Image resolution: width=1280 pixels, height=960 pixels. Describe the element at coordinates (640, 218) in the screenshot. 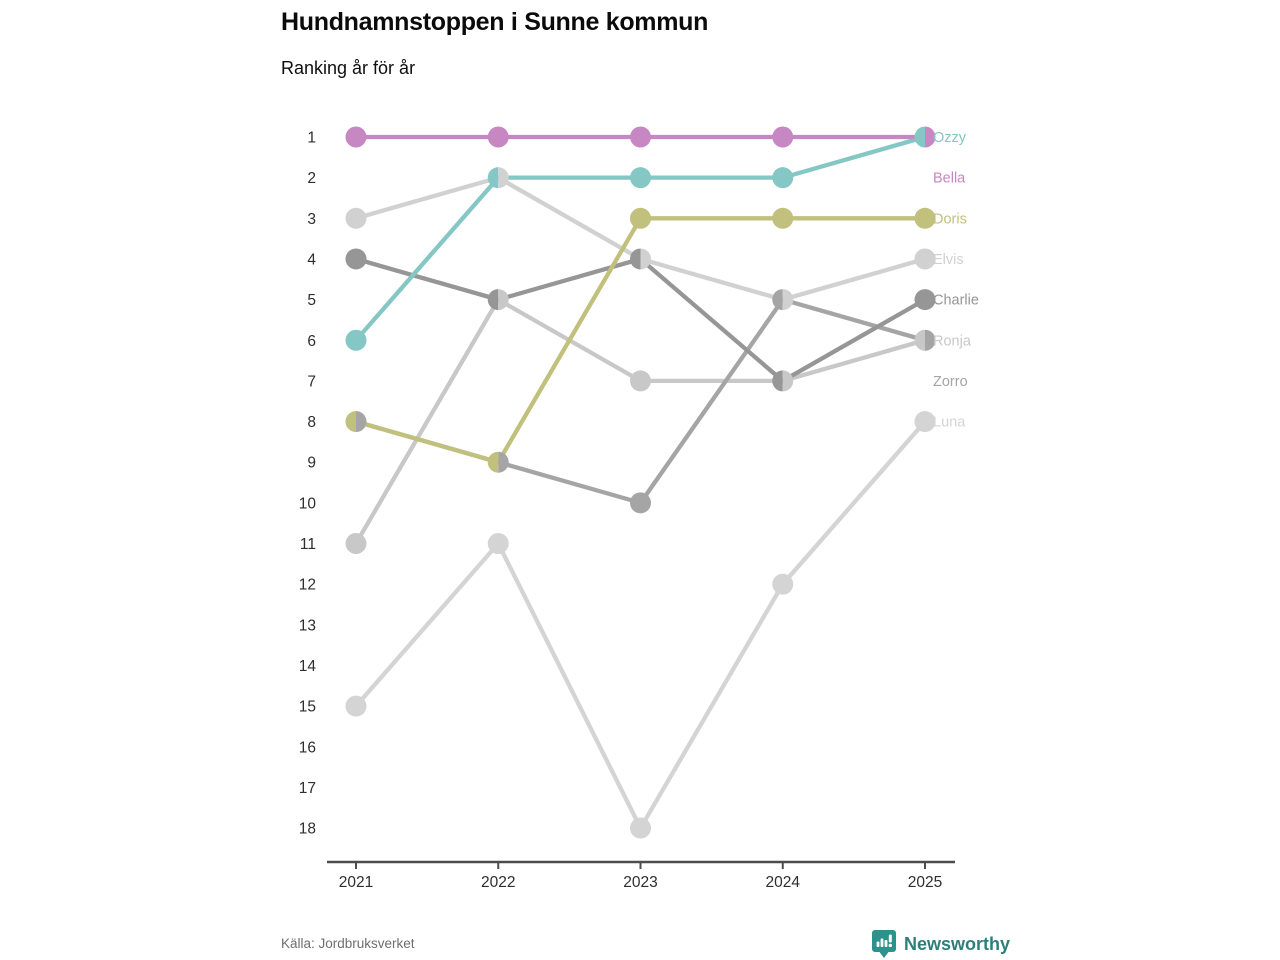

I see `data-point-doris-2023` at that location.